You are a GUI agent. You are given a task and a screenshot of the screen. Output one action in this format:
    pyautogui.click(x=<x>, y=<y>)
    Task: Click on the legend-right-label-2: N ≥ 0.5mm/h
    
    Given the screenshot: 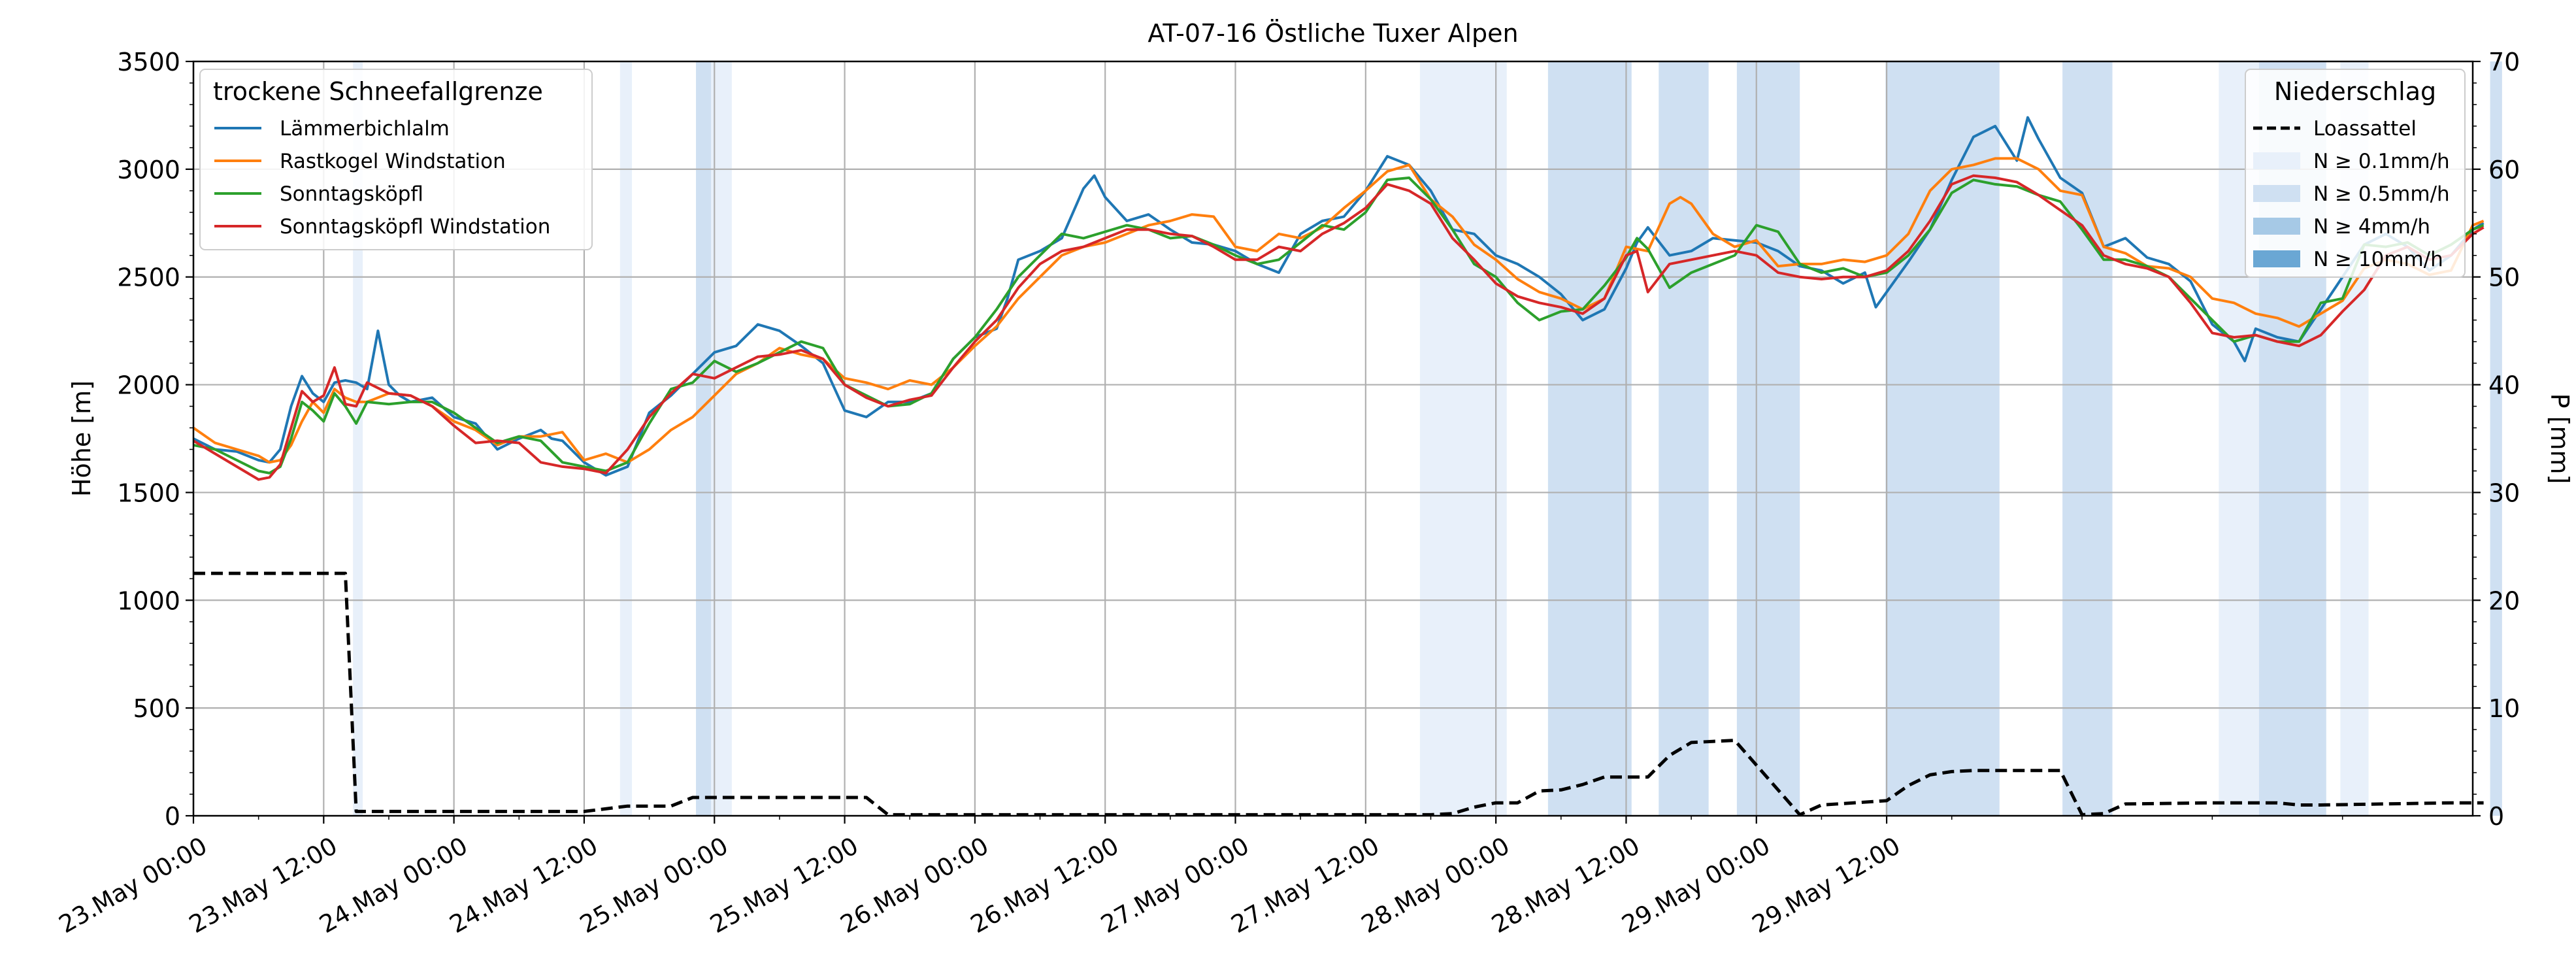 What is the action you would take?
    pyautogui.click(x=2381, y=194)
    